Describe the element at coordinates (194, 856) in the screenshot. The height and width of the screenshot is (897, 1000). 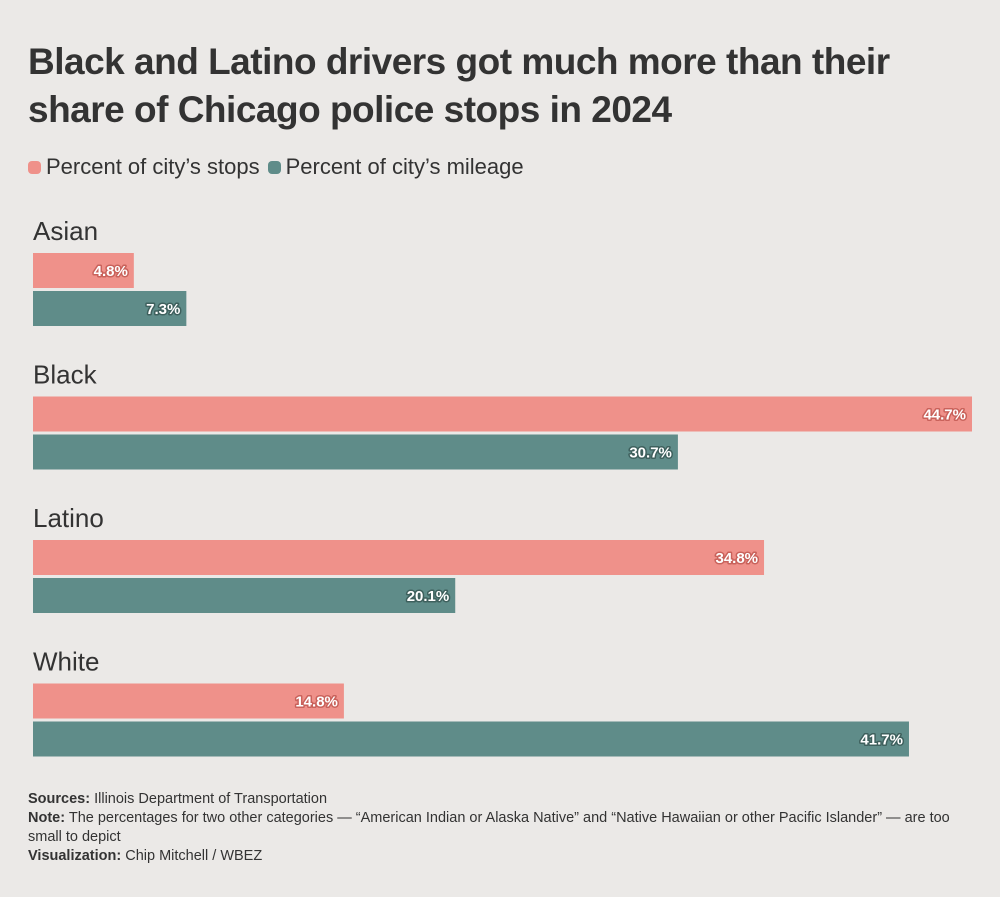
I see `viz-text: Chip Mitchell / WBEZ` at that location.